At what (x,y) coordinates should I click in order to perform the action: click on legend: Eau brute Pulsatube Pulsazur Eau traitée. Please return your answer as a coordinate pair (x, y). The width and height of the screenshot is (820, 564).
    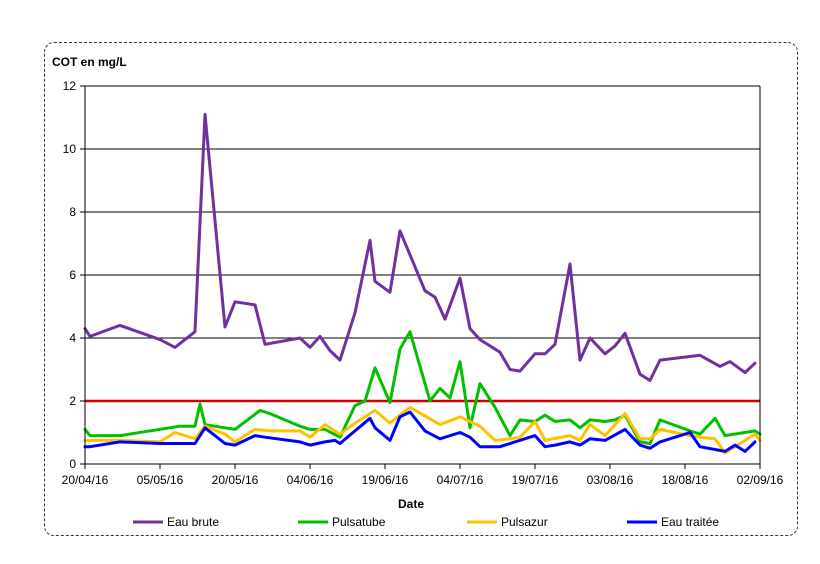
    Looking at the image, I should click on (426, 522).